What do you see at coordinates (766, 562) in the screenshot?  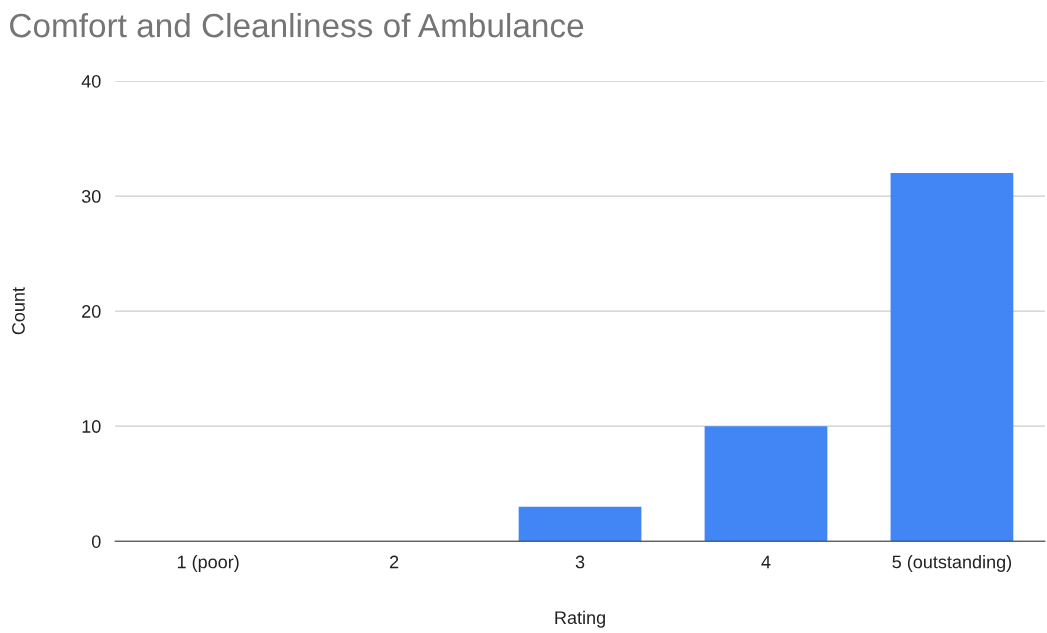 I see `x-tick-label: 4` at bounding box center [766, 562].